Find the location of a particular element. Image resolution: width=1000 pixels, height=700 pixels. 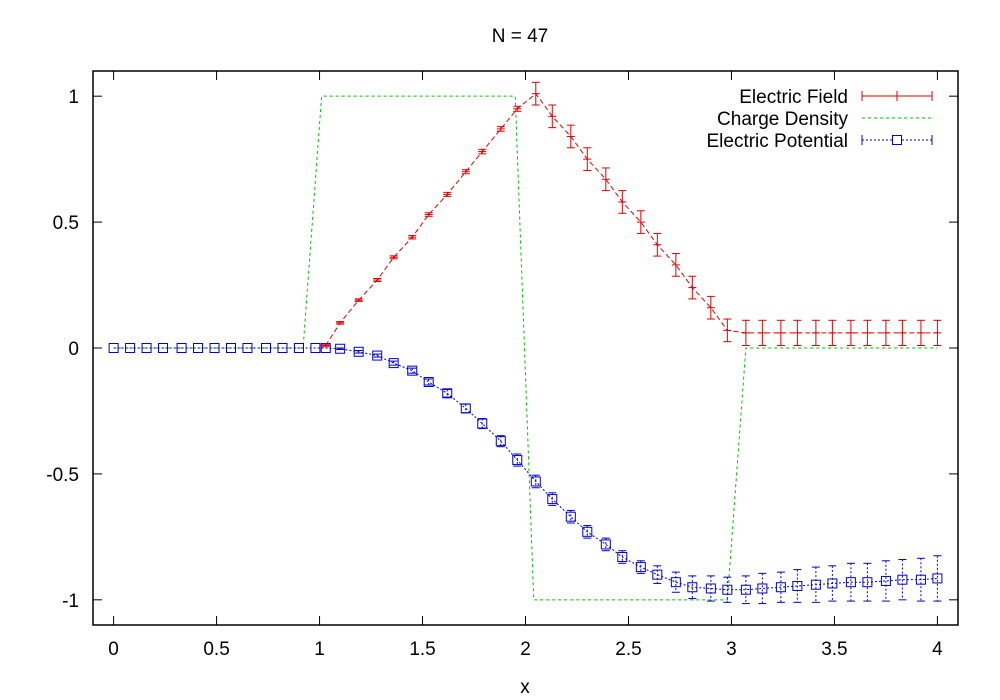

legend-label: Electric Potential is located at coordinates (777, 141).